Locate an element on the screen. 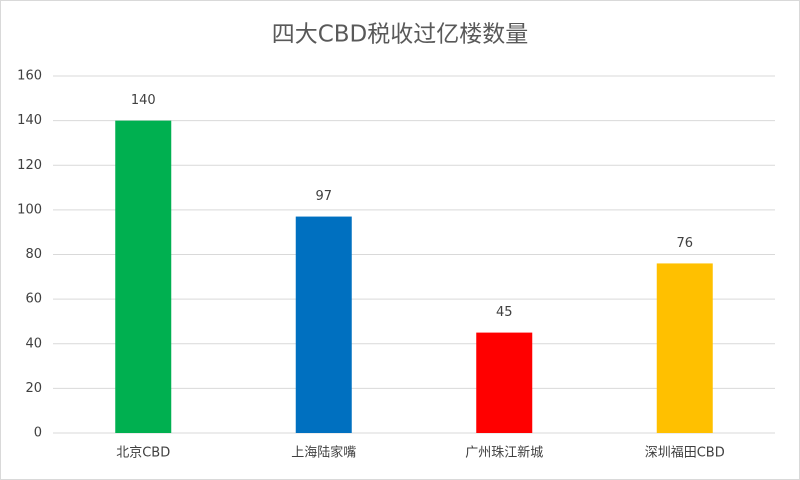 This screenshot has width=800, height=480. data-label: 97 is located at coordinates (323, 196).